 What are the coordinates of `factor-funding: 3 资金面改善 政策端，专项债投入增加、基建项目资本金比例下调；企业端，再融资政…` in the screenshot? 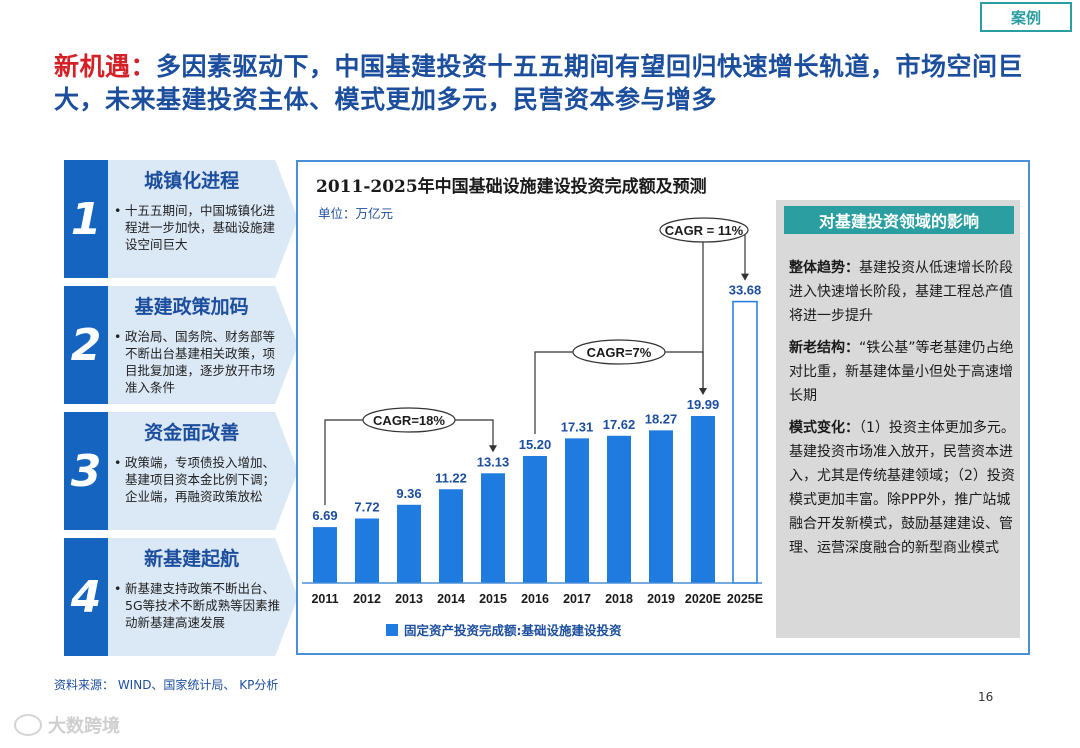 It's located at (181, 471).